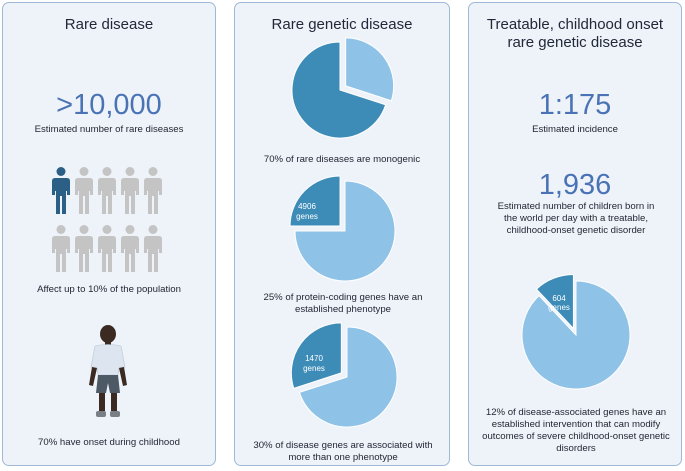  I want to click on pie-protein-coding: 4906 genes, so click(342, 228).